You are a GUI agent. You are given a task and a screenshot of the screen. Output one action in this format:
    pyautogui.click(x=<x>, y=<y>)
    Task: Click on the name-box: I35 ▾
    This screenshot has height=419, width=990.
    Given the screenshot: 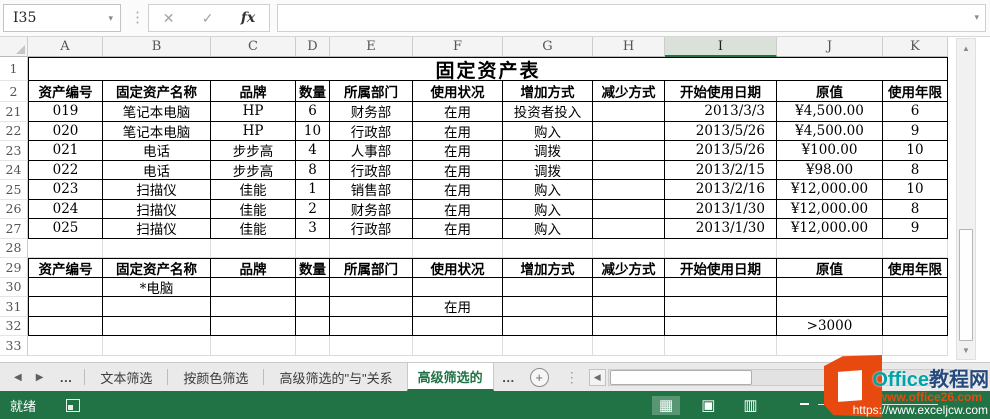 What is the action you would take?
    pyautogui.click(x=62, y=18)
    